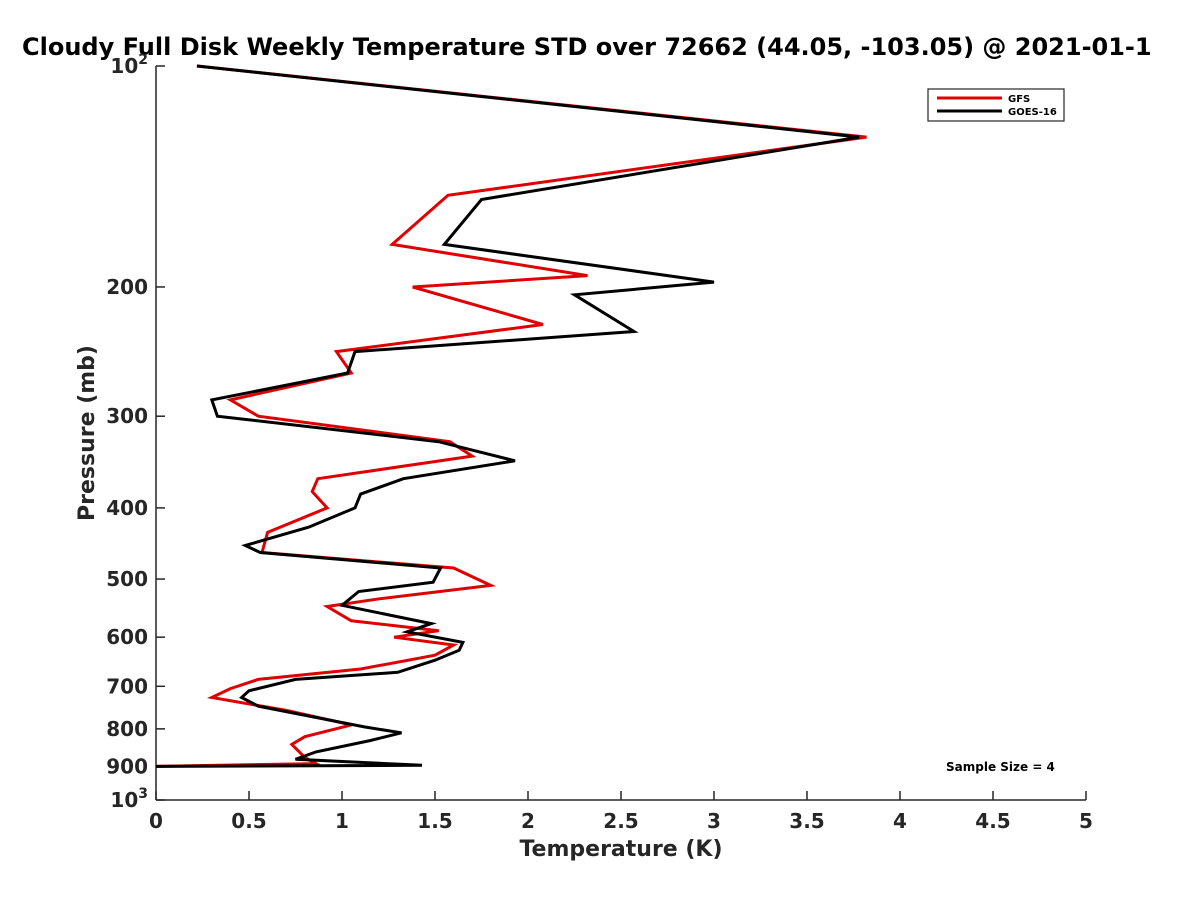 This screenshot has width=1200, height=900. Describe the element at coordinates (127, 686) in the screenshot. I see `y-tick-label: 700` at that location.